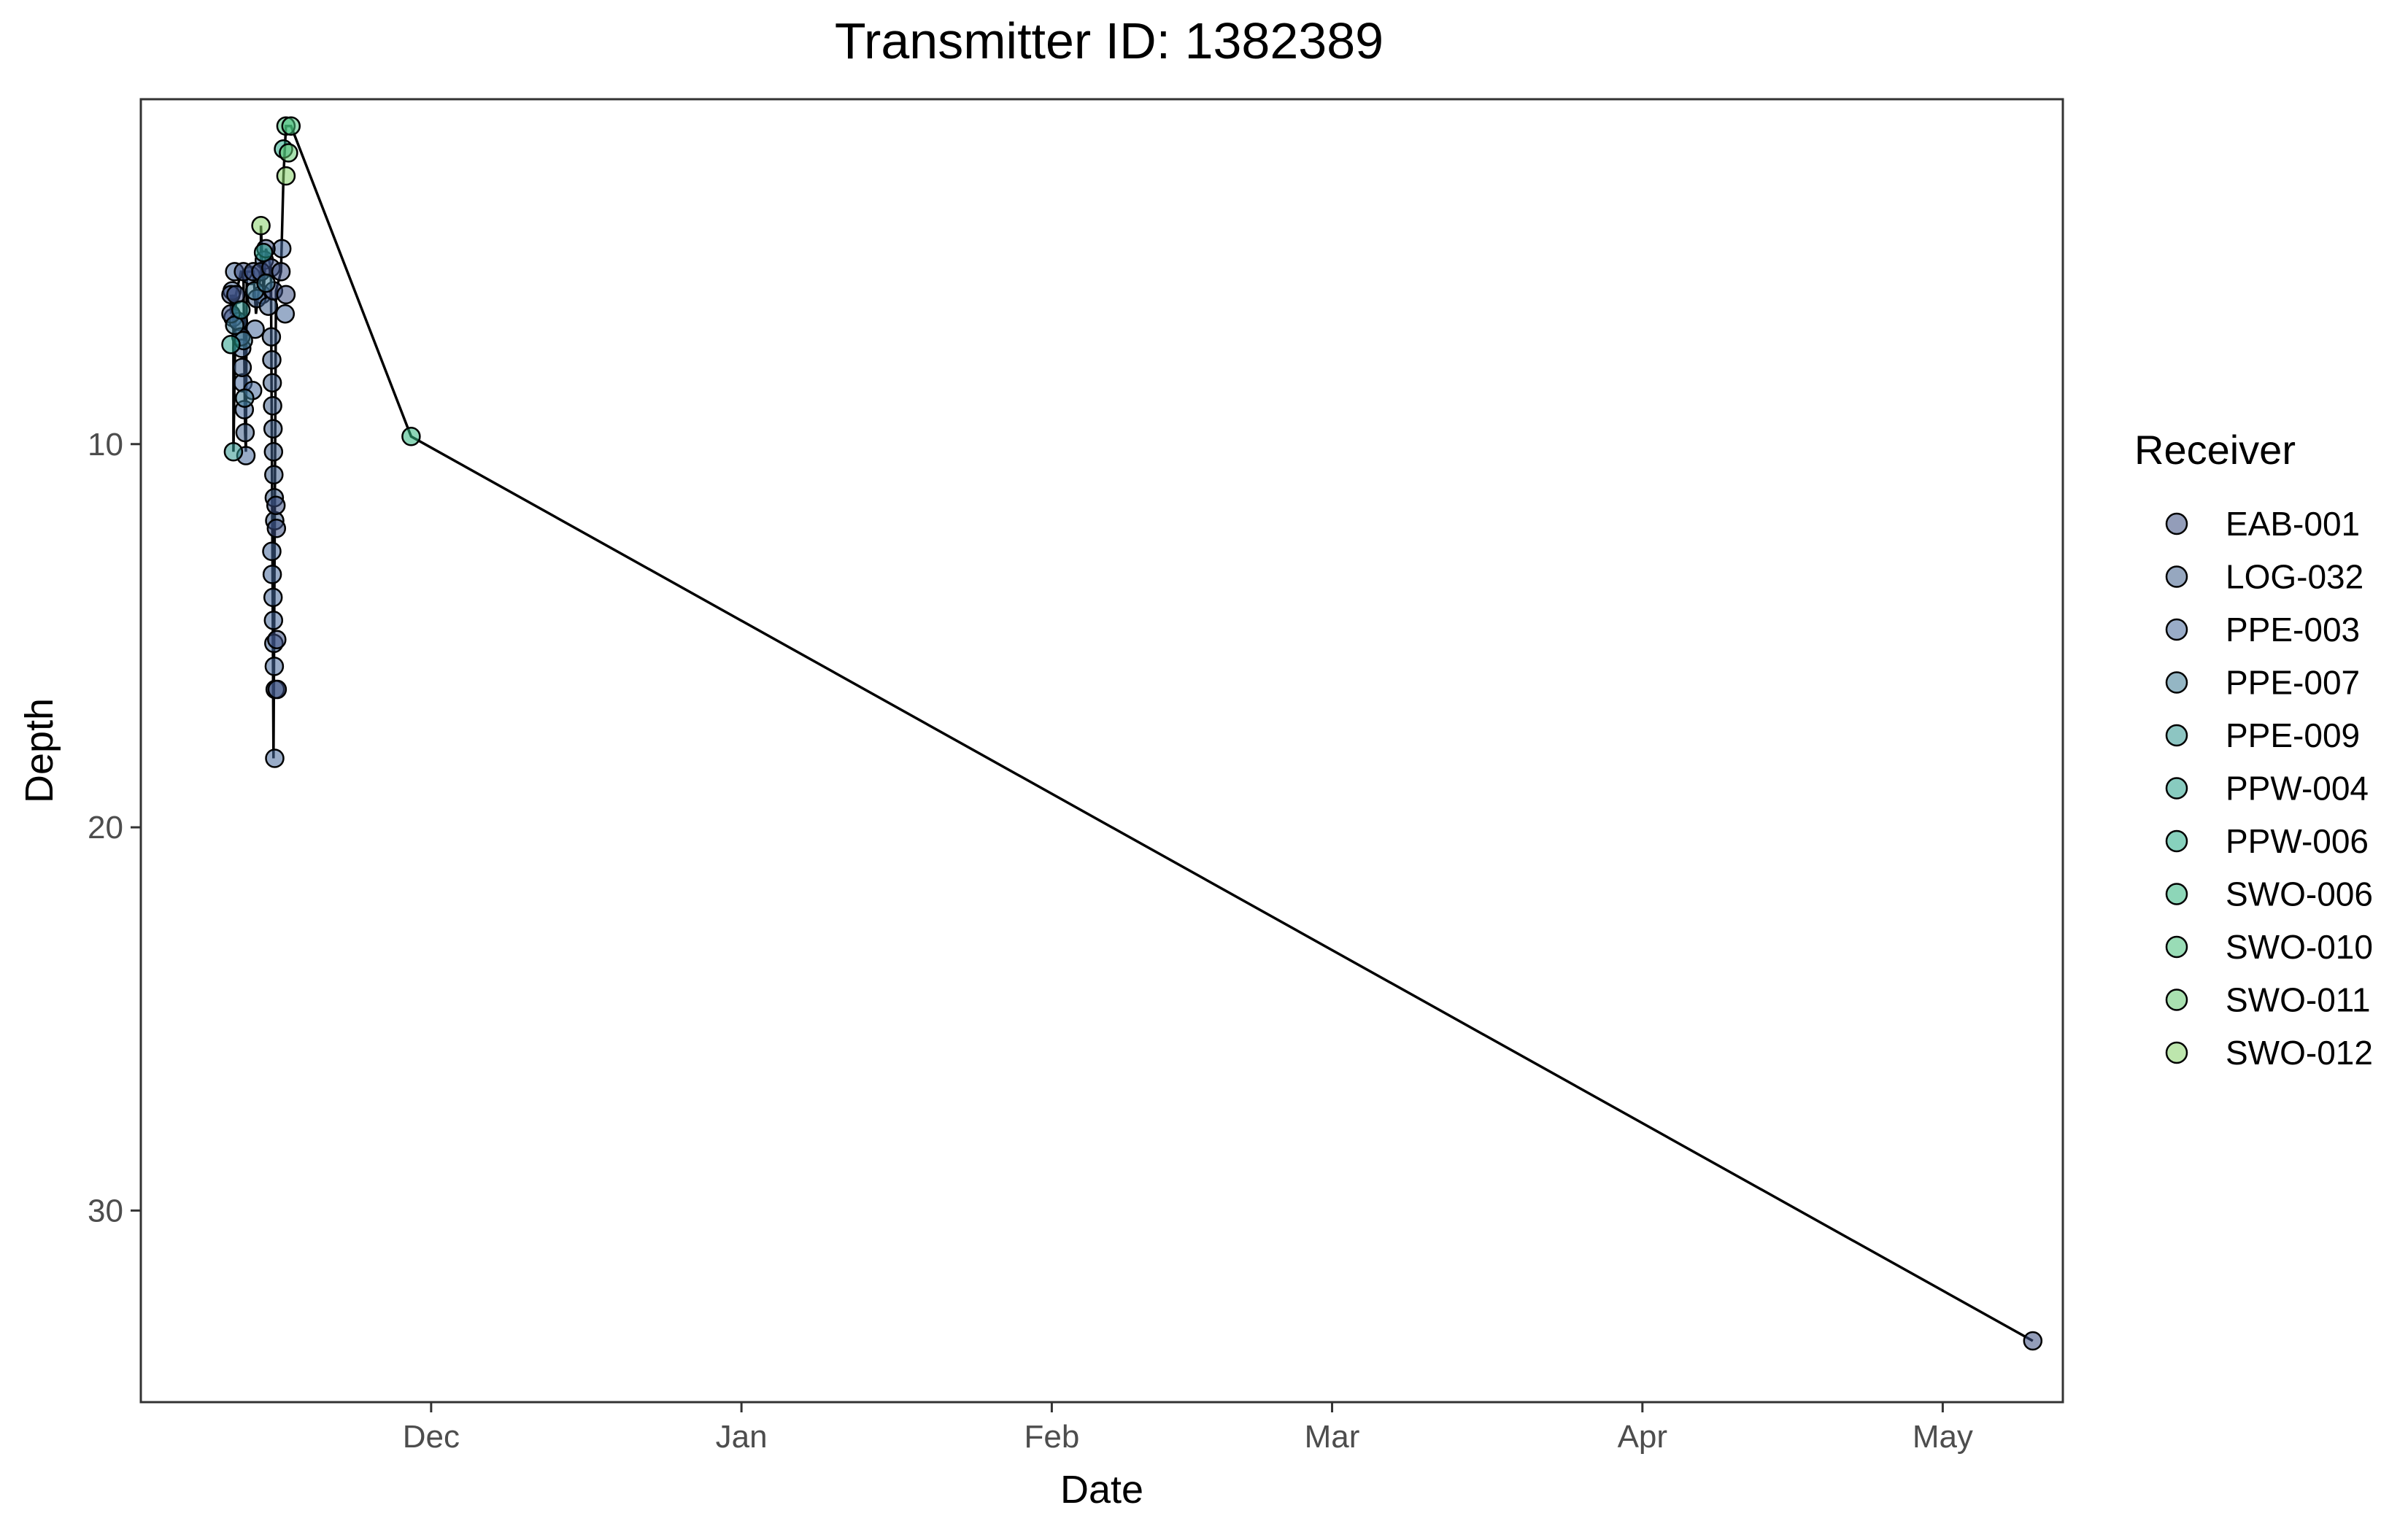 This screenshot has width=2408, height=1532. I want to click on legend-label: LOG-032, so click(2294, 577).